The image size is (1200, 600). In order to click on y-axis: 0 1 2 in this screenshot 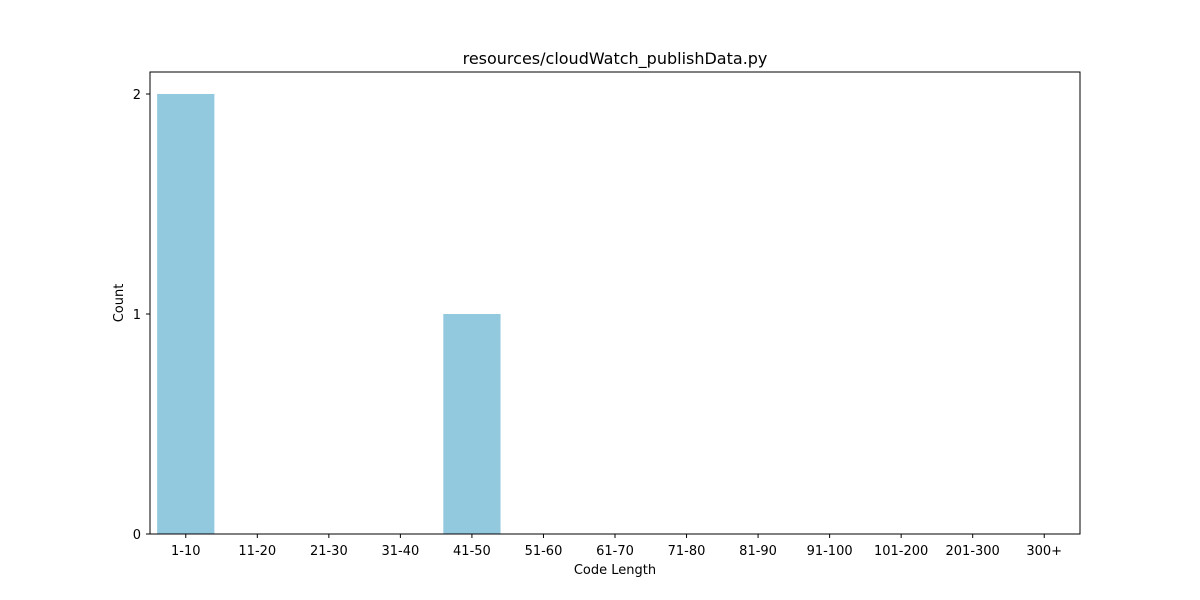, I will do `click(141, 315)`.